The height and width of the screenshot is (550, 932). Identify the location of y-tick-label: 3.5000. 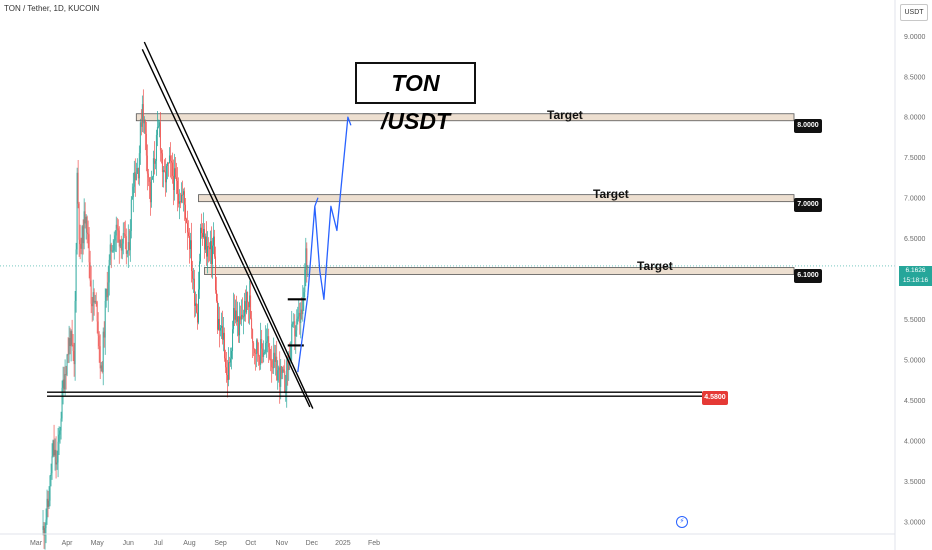
(915, 482).